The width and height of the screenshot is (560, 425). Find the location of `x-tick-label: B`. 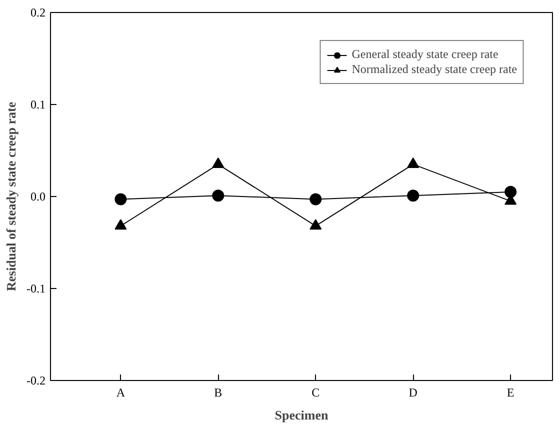

x-tick-label: B is located at coordinates (218, 393).